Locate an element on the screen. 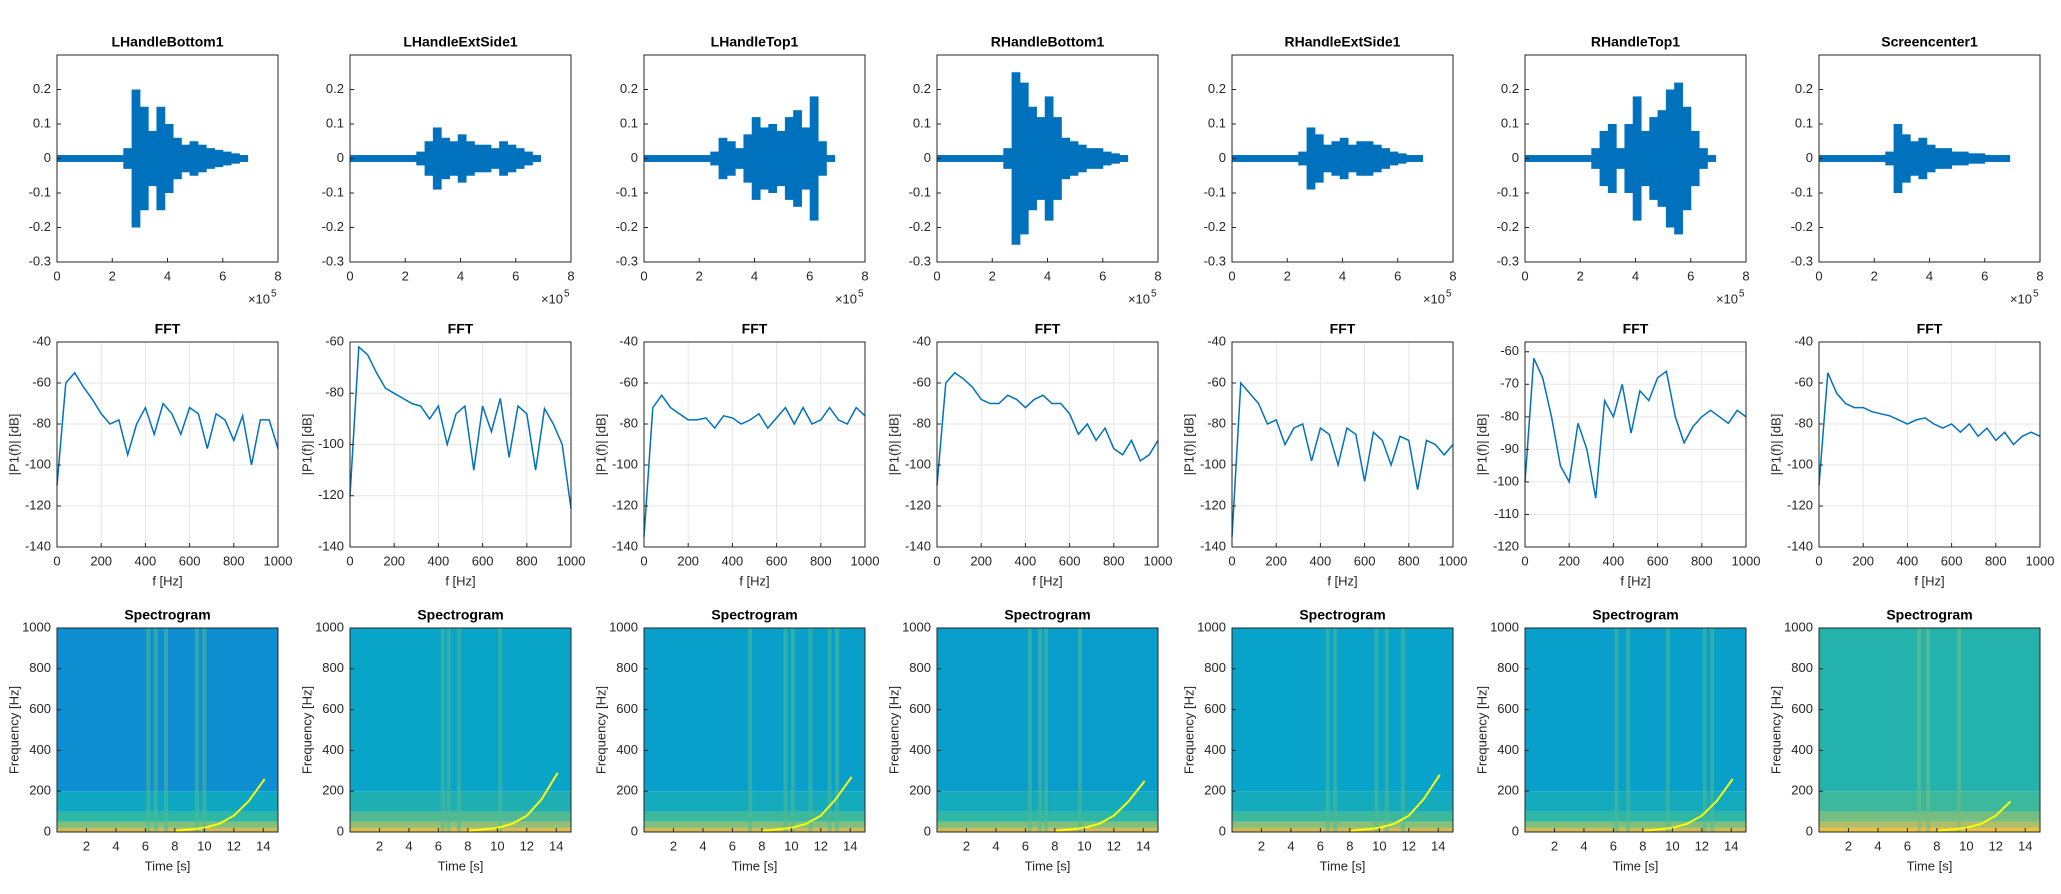 Image resolution: width=2061 pixels, height=894 pixels. x-tick-label: 6 is located at coordinates (1984, 275).